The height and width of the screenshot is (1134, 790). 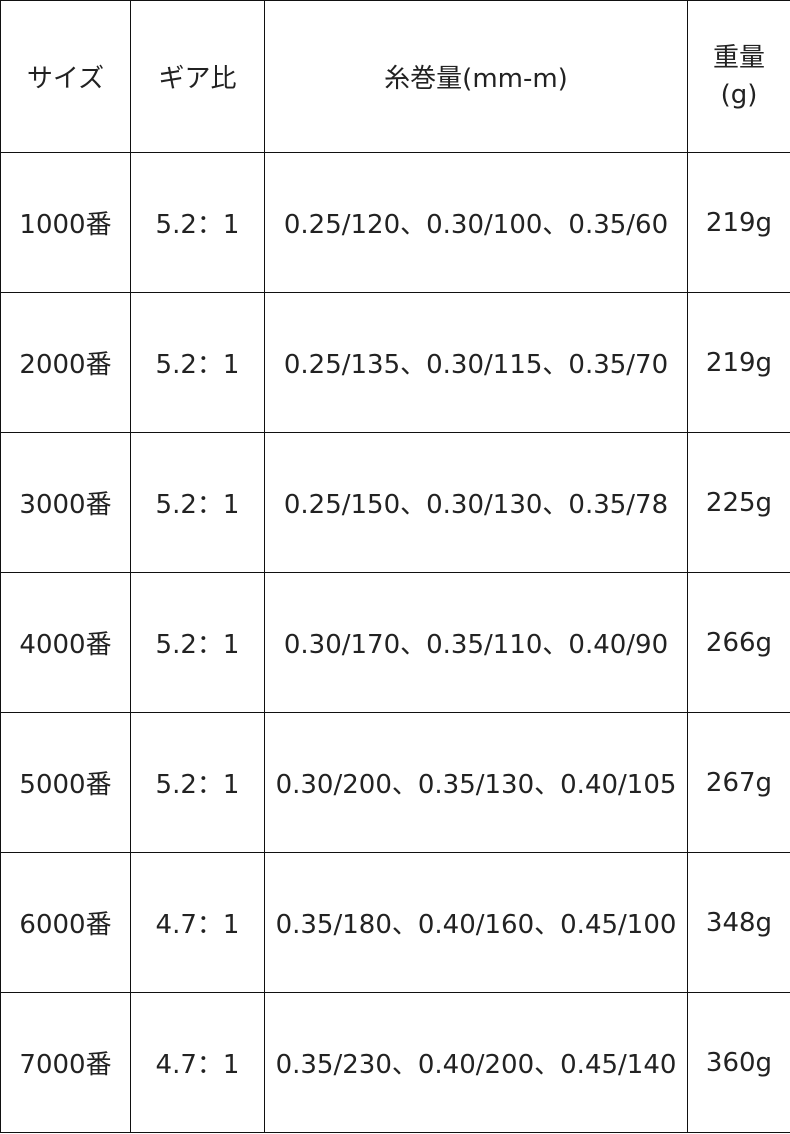 I want to click on header-cell: 重量(g), so click(x=738, y=76).